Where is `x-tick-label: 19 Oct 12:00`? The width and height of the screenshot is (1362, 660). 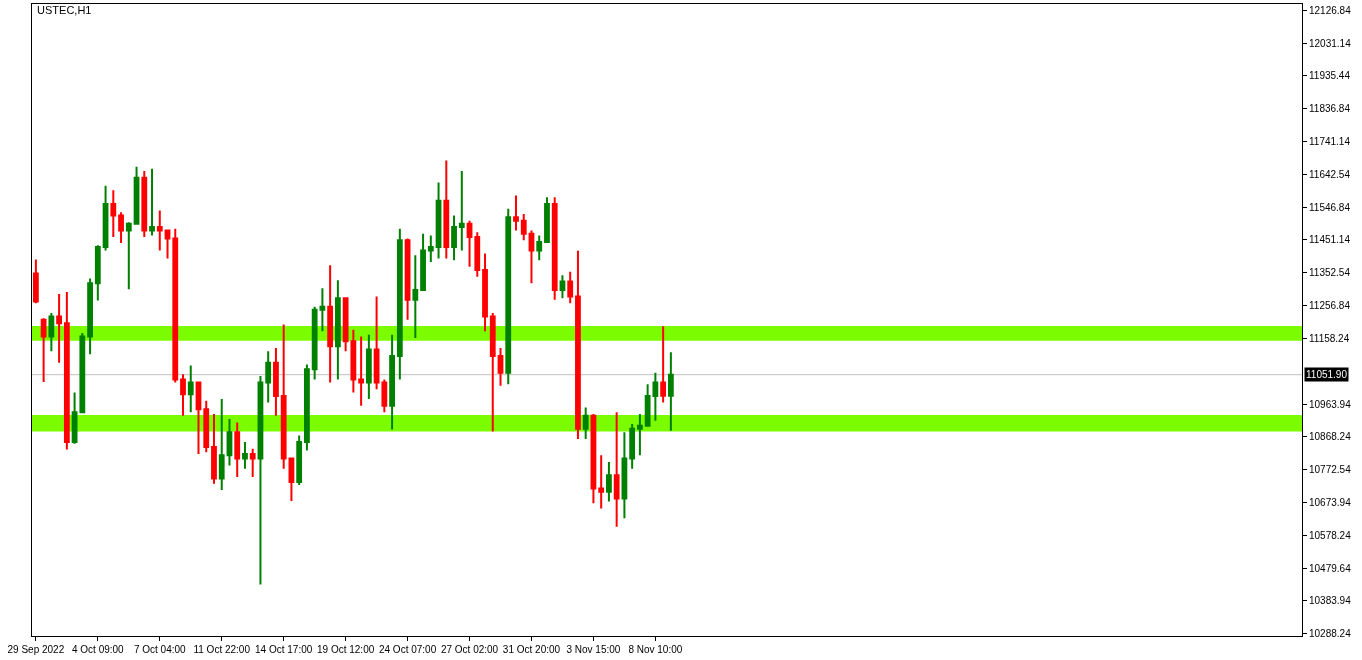 x-tick-label: 19 Oct 12:00 is located at coordinates (346, 649).